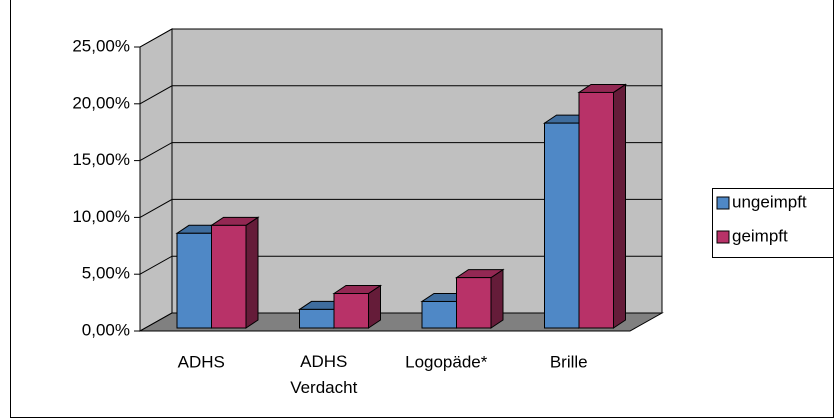 The image size is (835, 418). What do you see at coordinates (101, 45) in the screenshot?
I see `y-tick-label: 25,00%` at bounding box center [101, 45].